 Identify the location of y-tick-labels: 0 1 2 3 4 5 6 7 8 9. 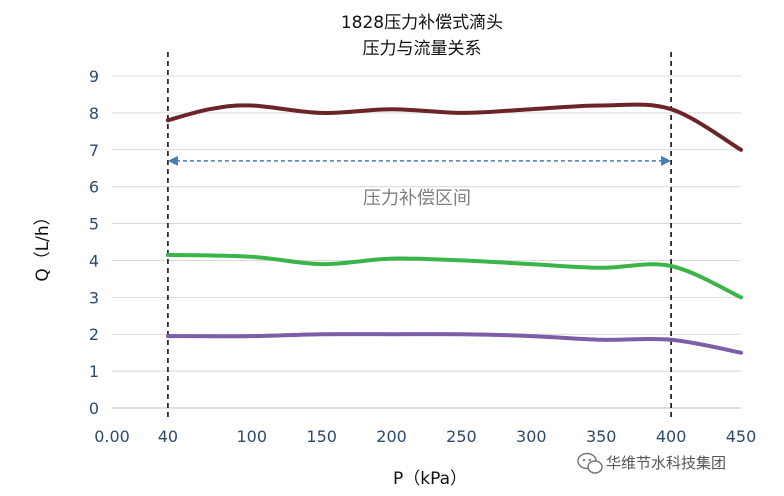
(94, 242).